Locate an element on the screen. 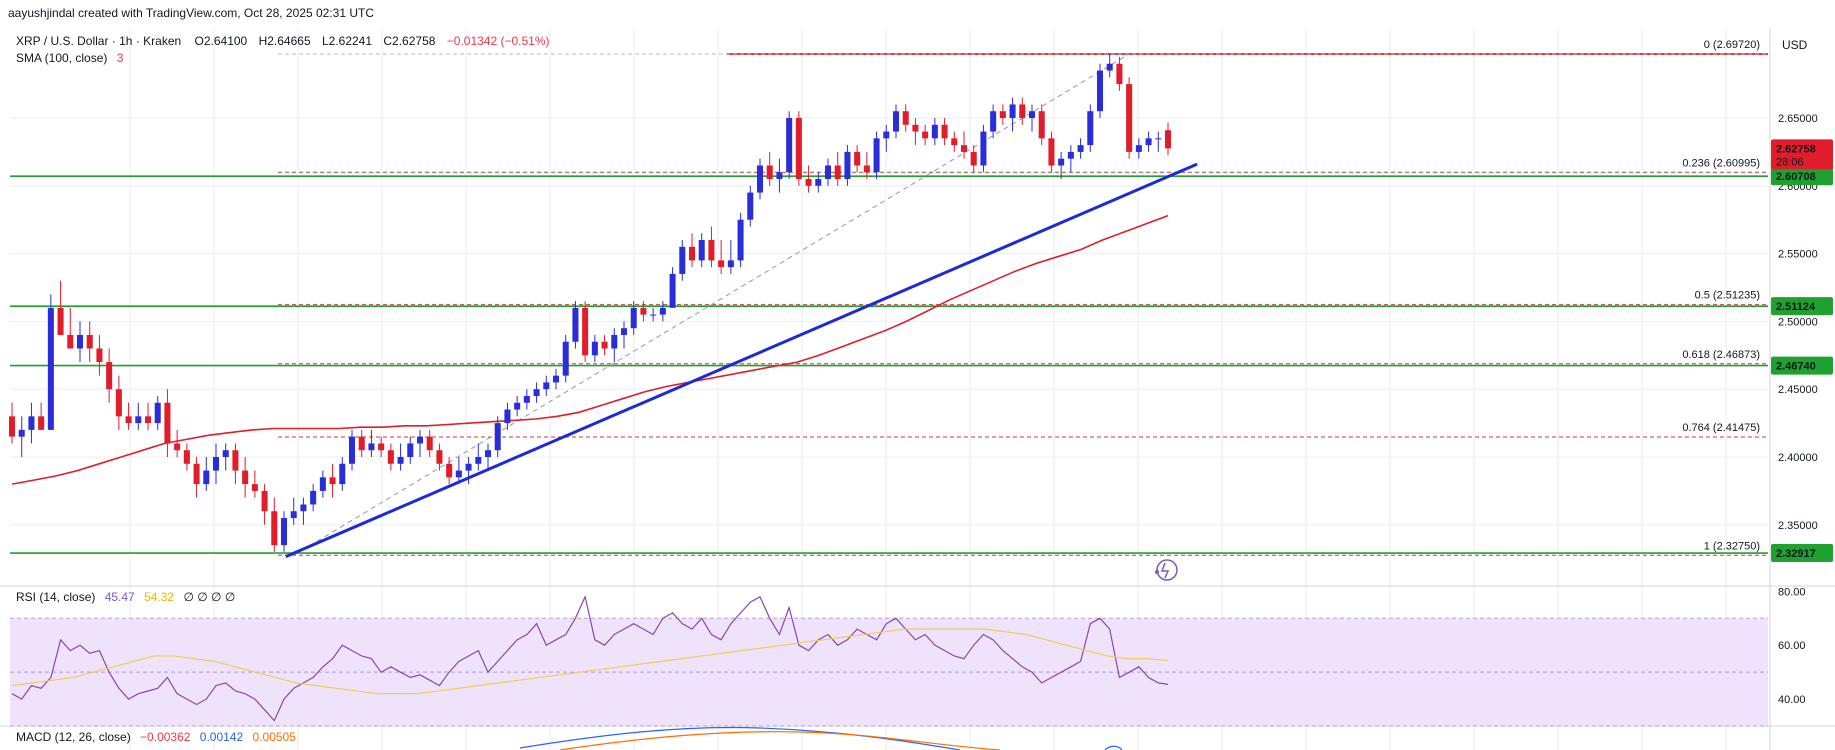 The width and height of the screenshot is (1835, 750). sma-legend: SMA (100, close) 3 is located at coordinates (69, 58).